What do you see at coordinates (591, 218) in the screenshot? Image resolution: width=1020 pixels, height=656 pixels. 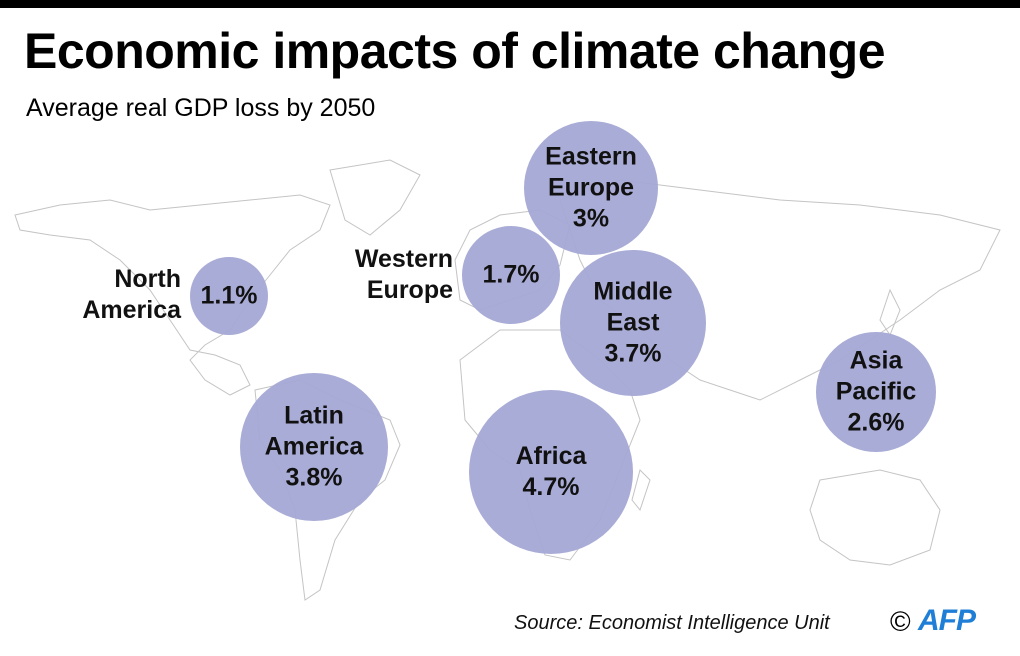 I see `region-label-eastern-europe-line: 3%` at bounding box center [591, 218].